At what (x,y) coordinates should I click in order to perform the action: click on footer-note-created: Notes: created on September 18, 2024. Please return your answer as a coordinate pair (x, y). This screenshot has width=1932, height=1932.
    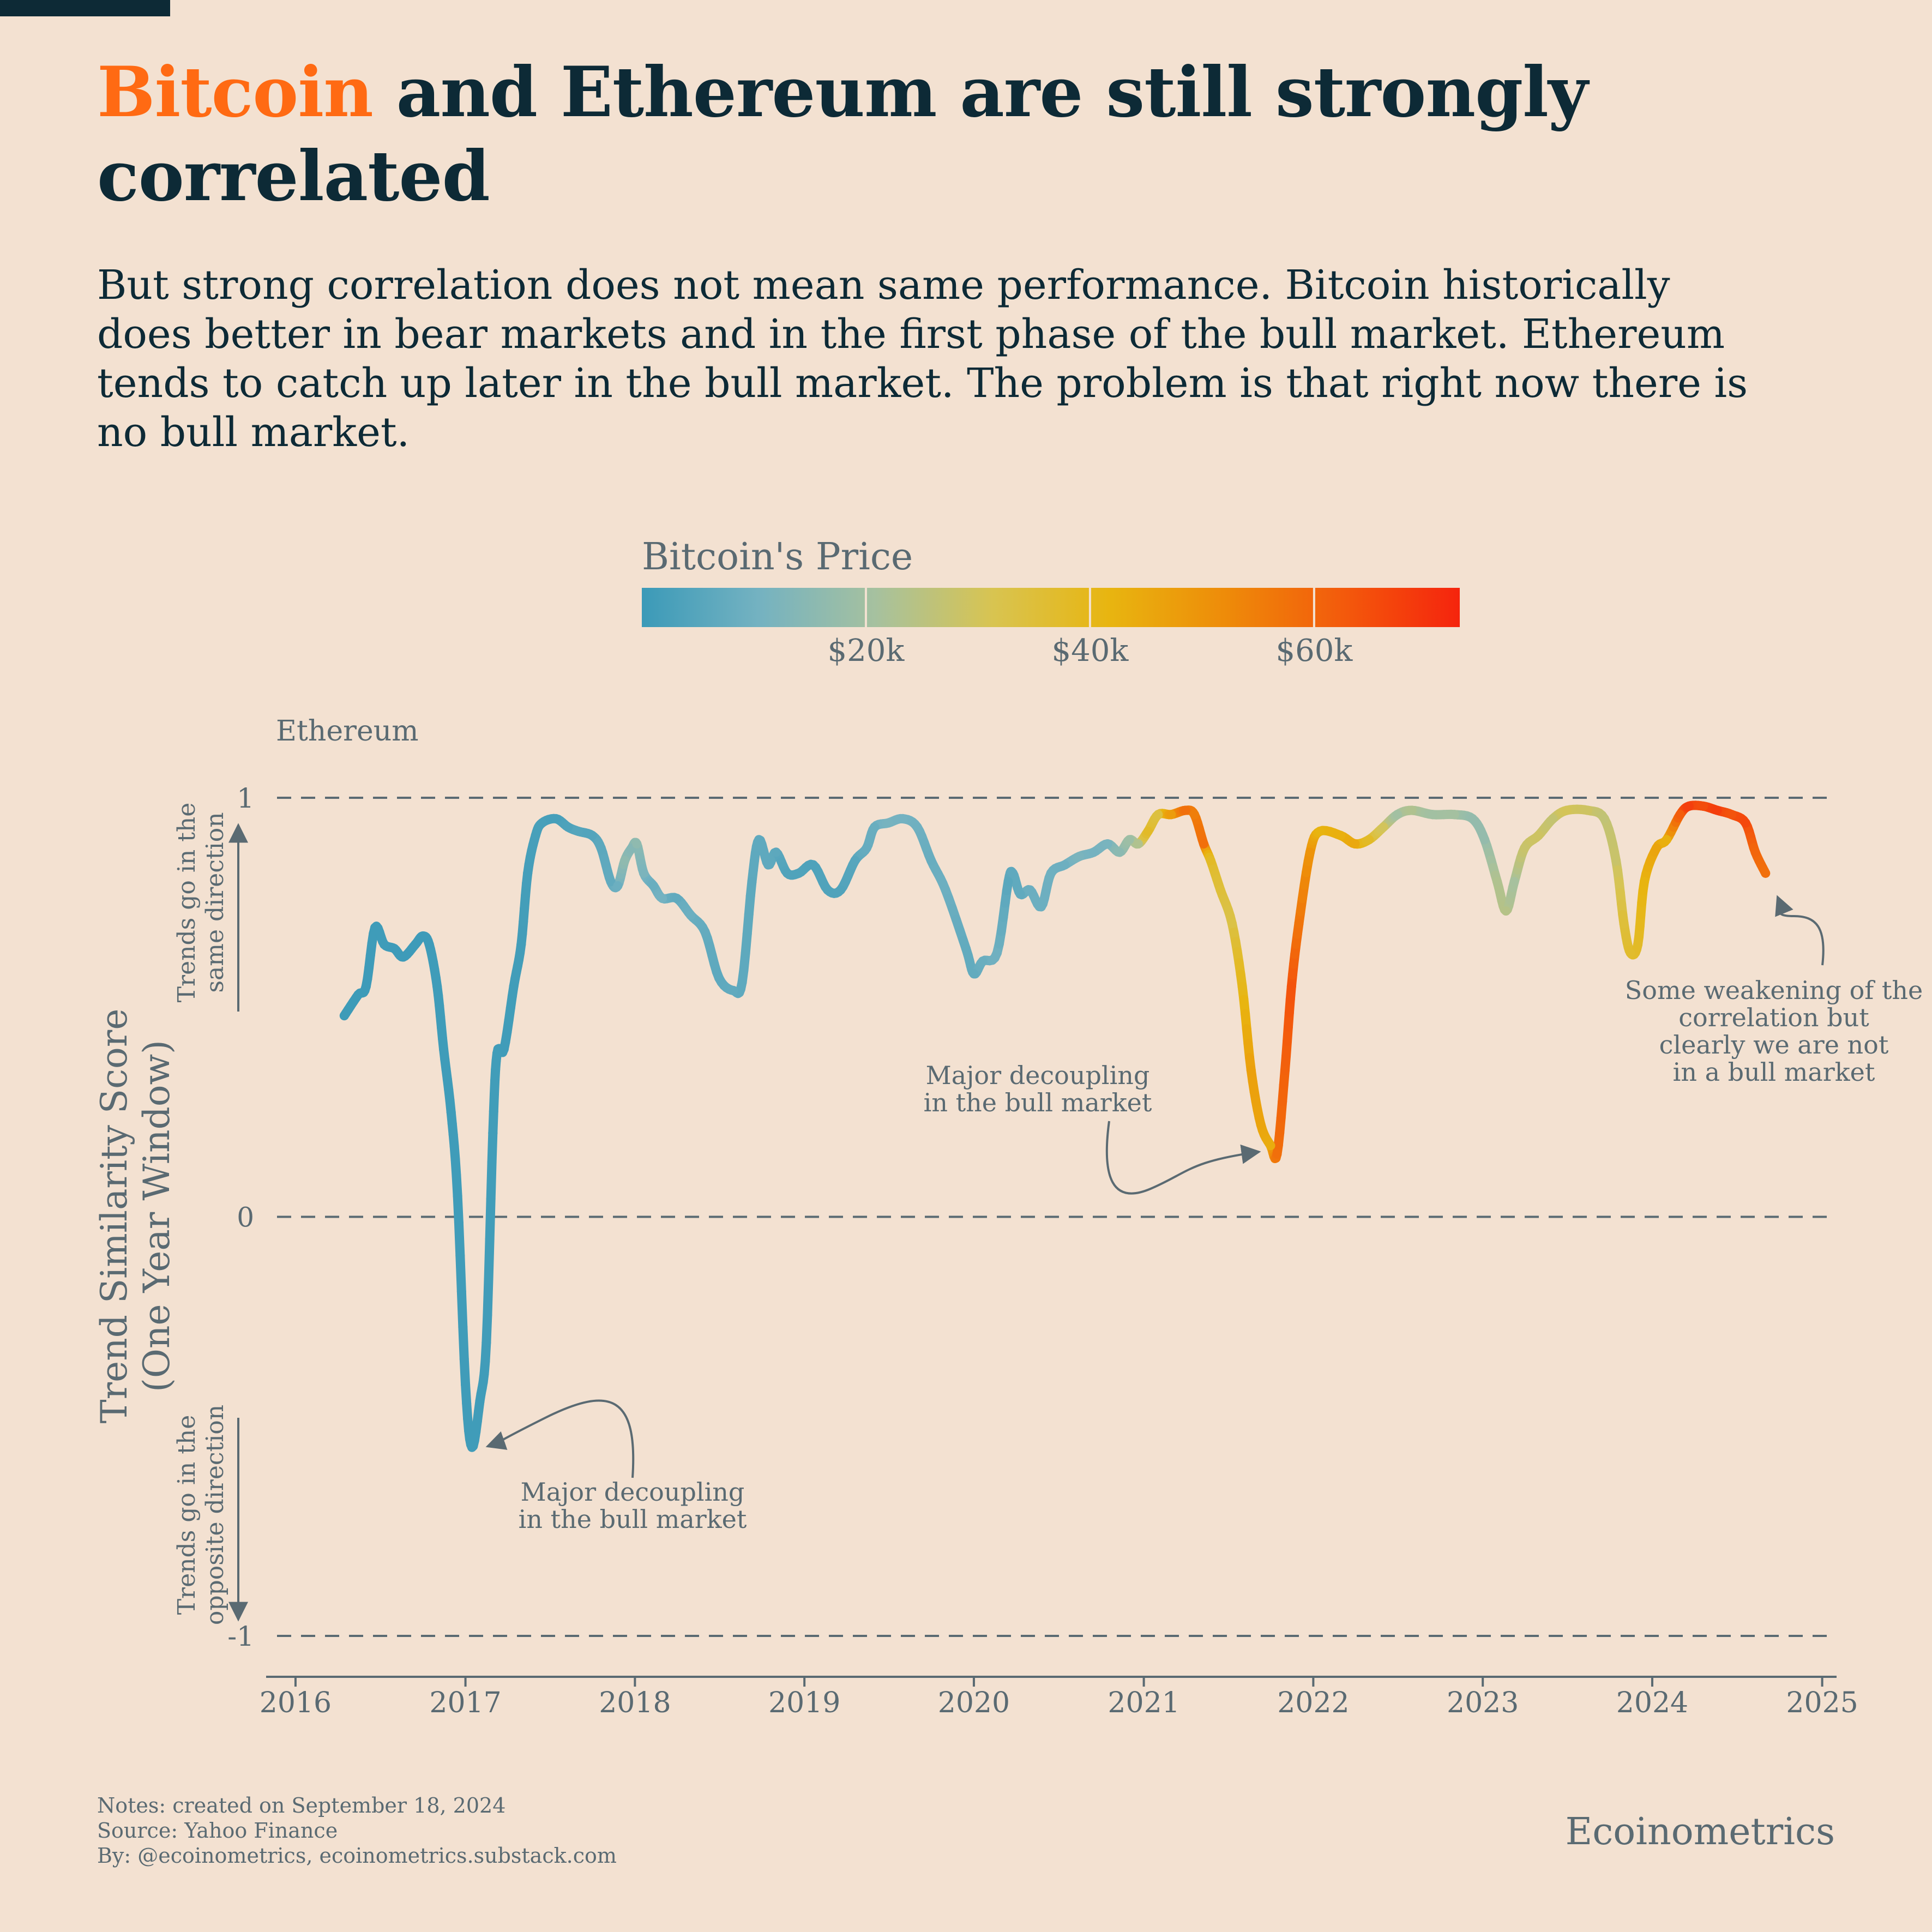
    Looking at the image, I should click on (301, 1805).